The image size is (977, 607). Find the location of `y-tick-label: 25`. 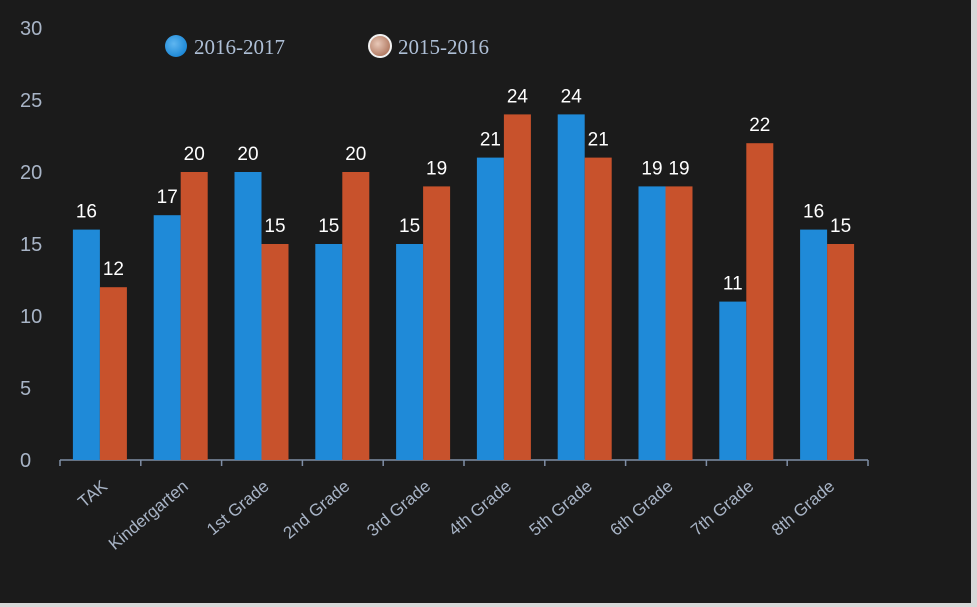

y-tick-label: 25 is located at coordinates (31, 101).